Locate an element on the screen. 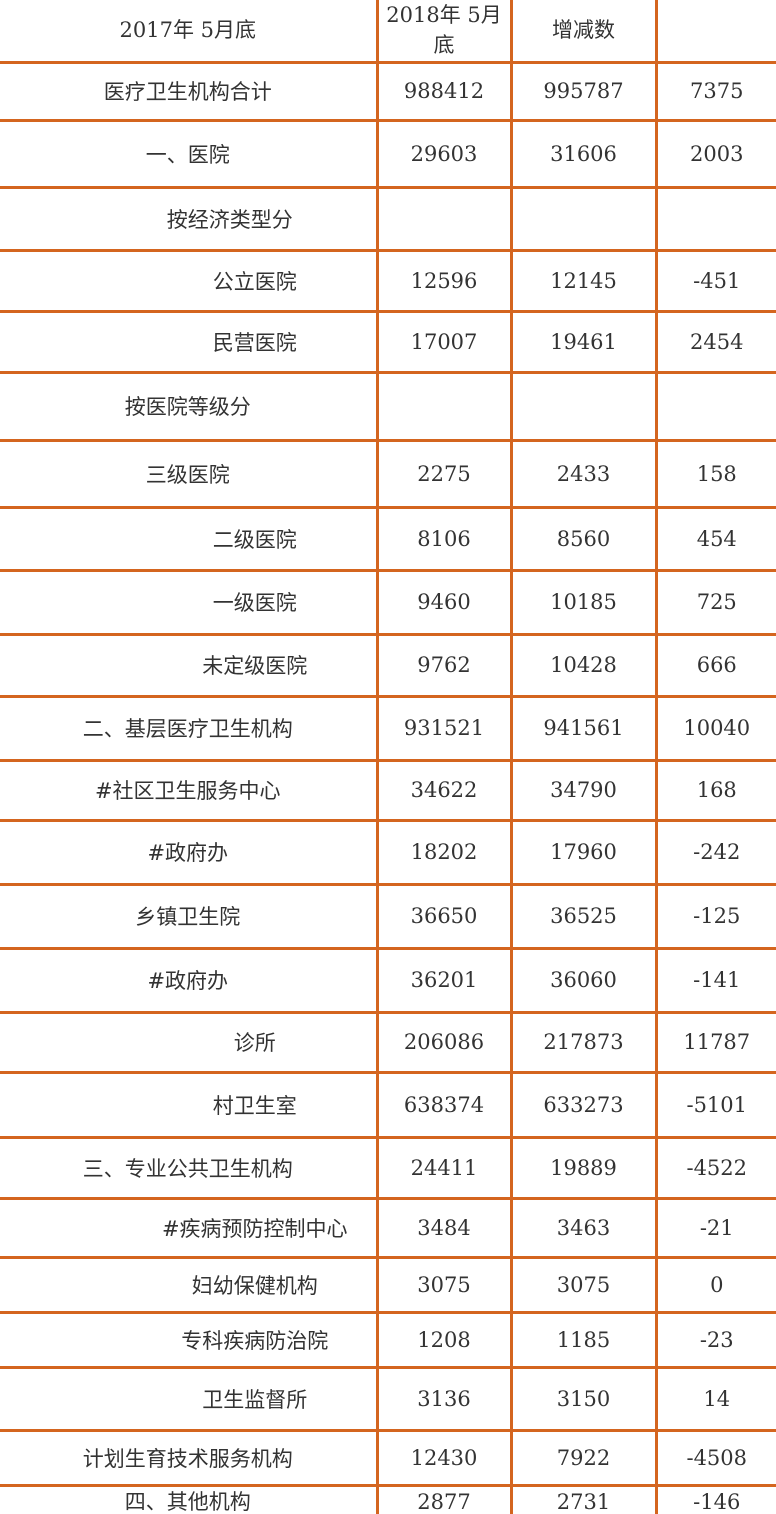  value-diff: -23 is located at coordinates (715, 1340).